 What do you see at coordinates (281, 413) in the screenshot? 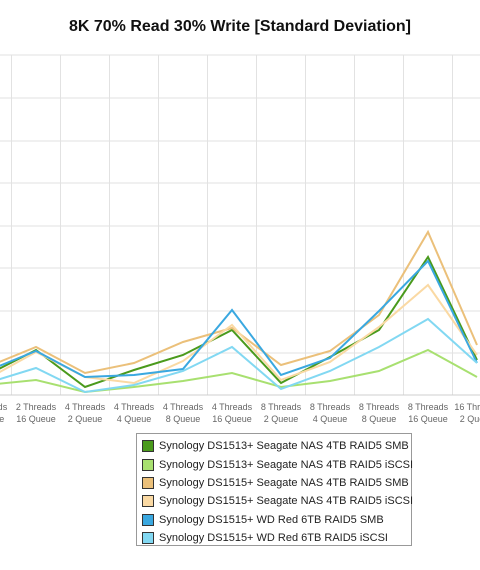
I see `x-tick-label: 8 Threads 2 Queue` at bounding box center [281, 413].